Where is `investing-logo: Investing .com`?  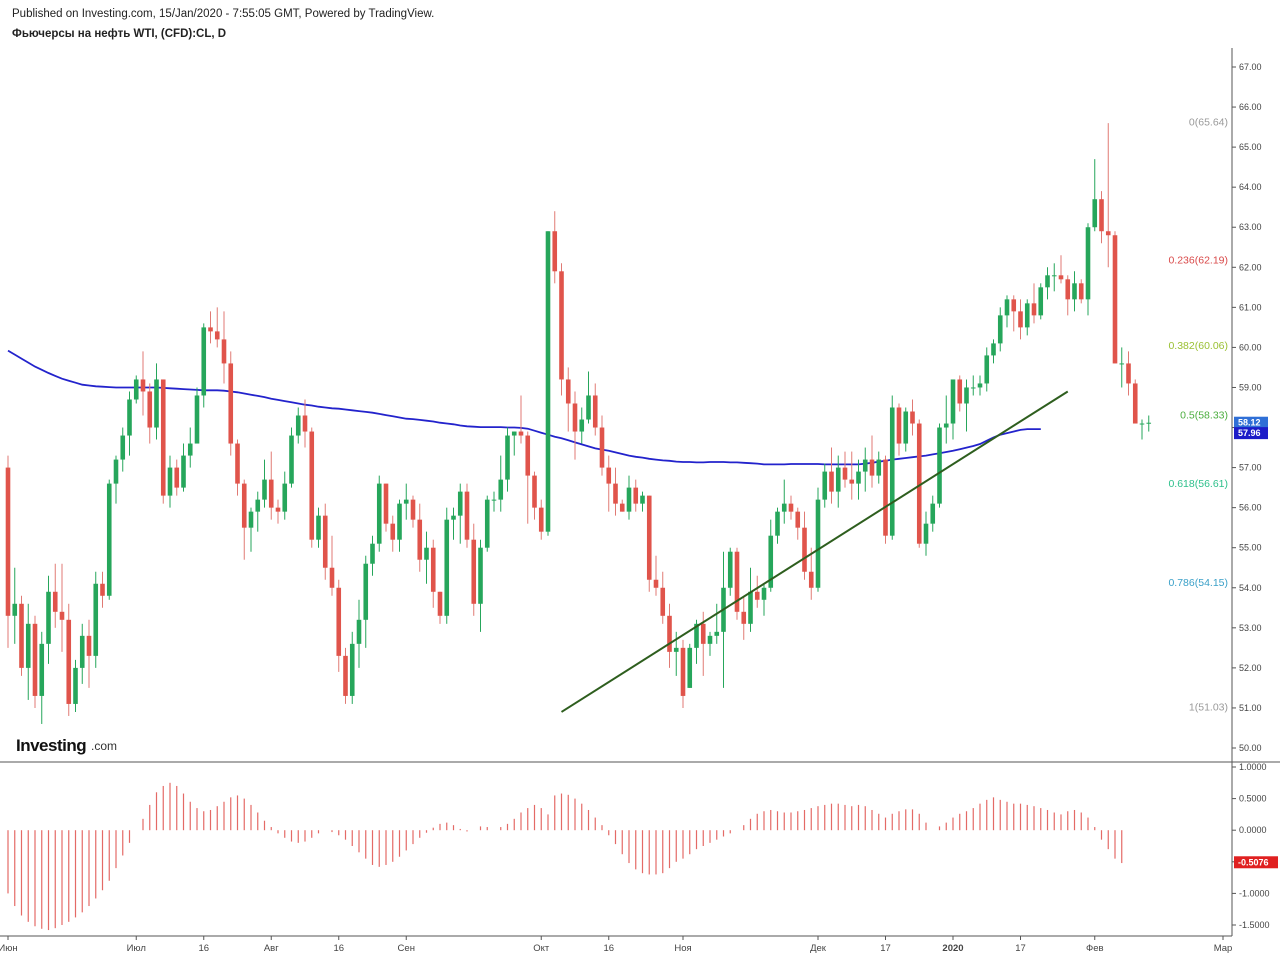 investing-logo: Investing .com is located at coordinates (66, 745).